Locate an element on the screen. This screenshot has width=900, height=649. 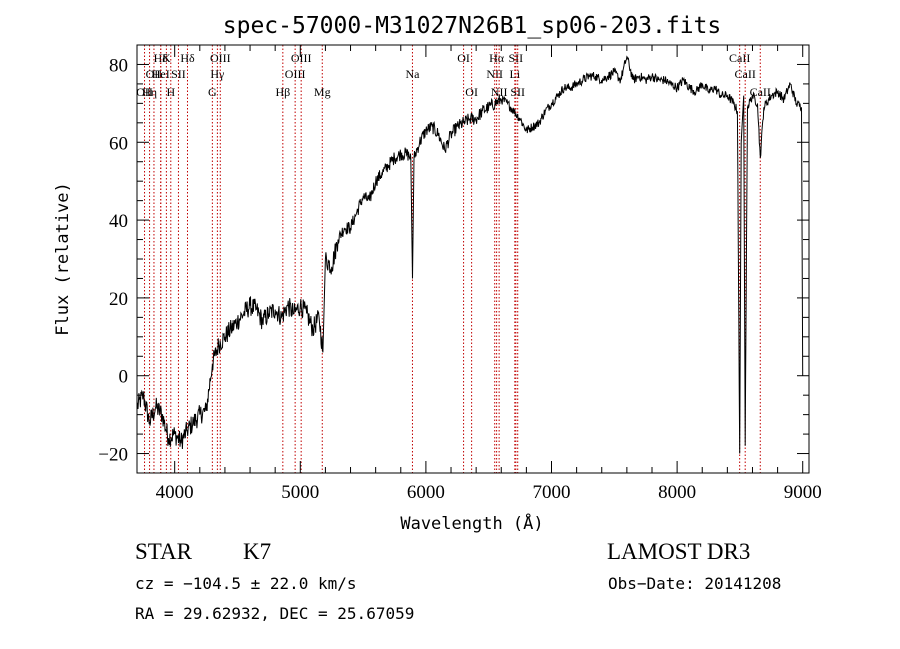
y-axis-label: Flux (relative) is located at coordinates (63, 259).